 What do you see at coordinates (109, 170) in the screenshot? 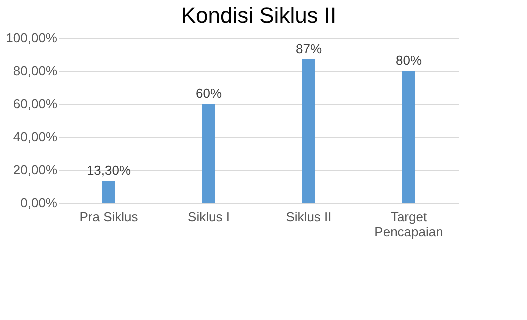
I see `data-label: 13,30%` at bounding box center [109, 170].